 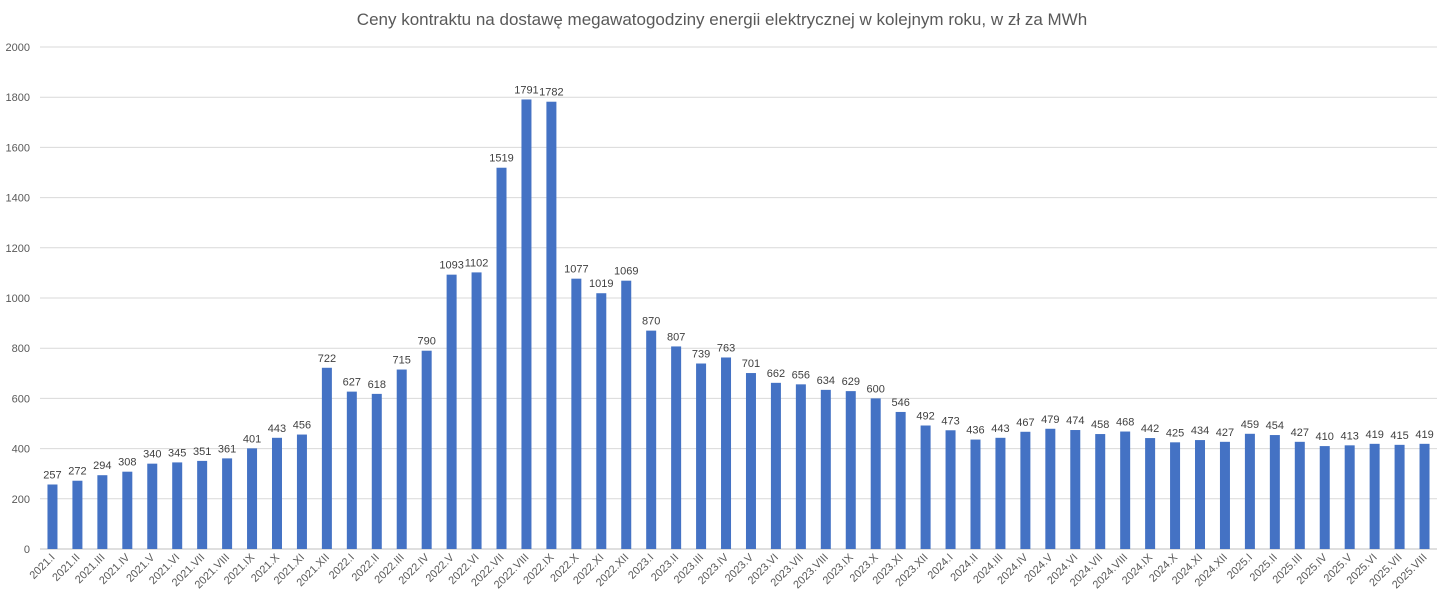 What do you see at coordinates (202, 452) in the screenshot?
I see `data-label: 351` at bounding box center [202, 452].